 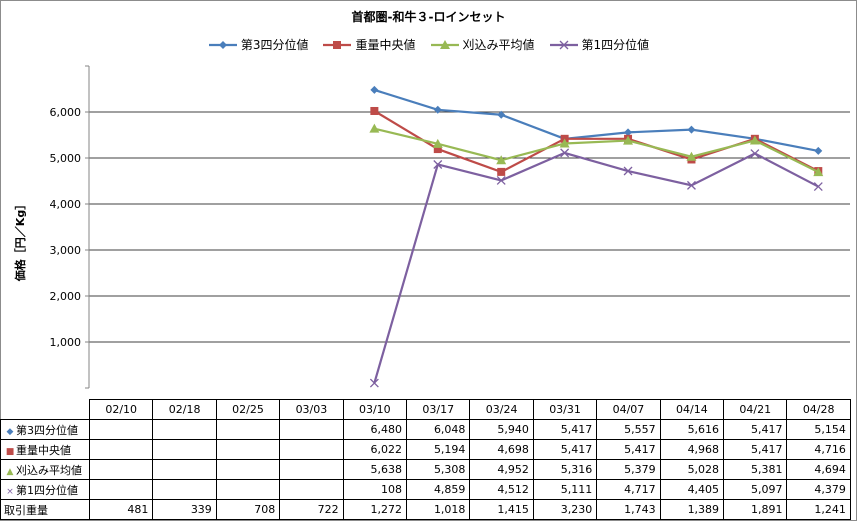 What do you see at coordinates (10, 471) in the screenshot?
I see `row-marker-icon: ▲` at bounding box center [10, 471].